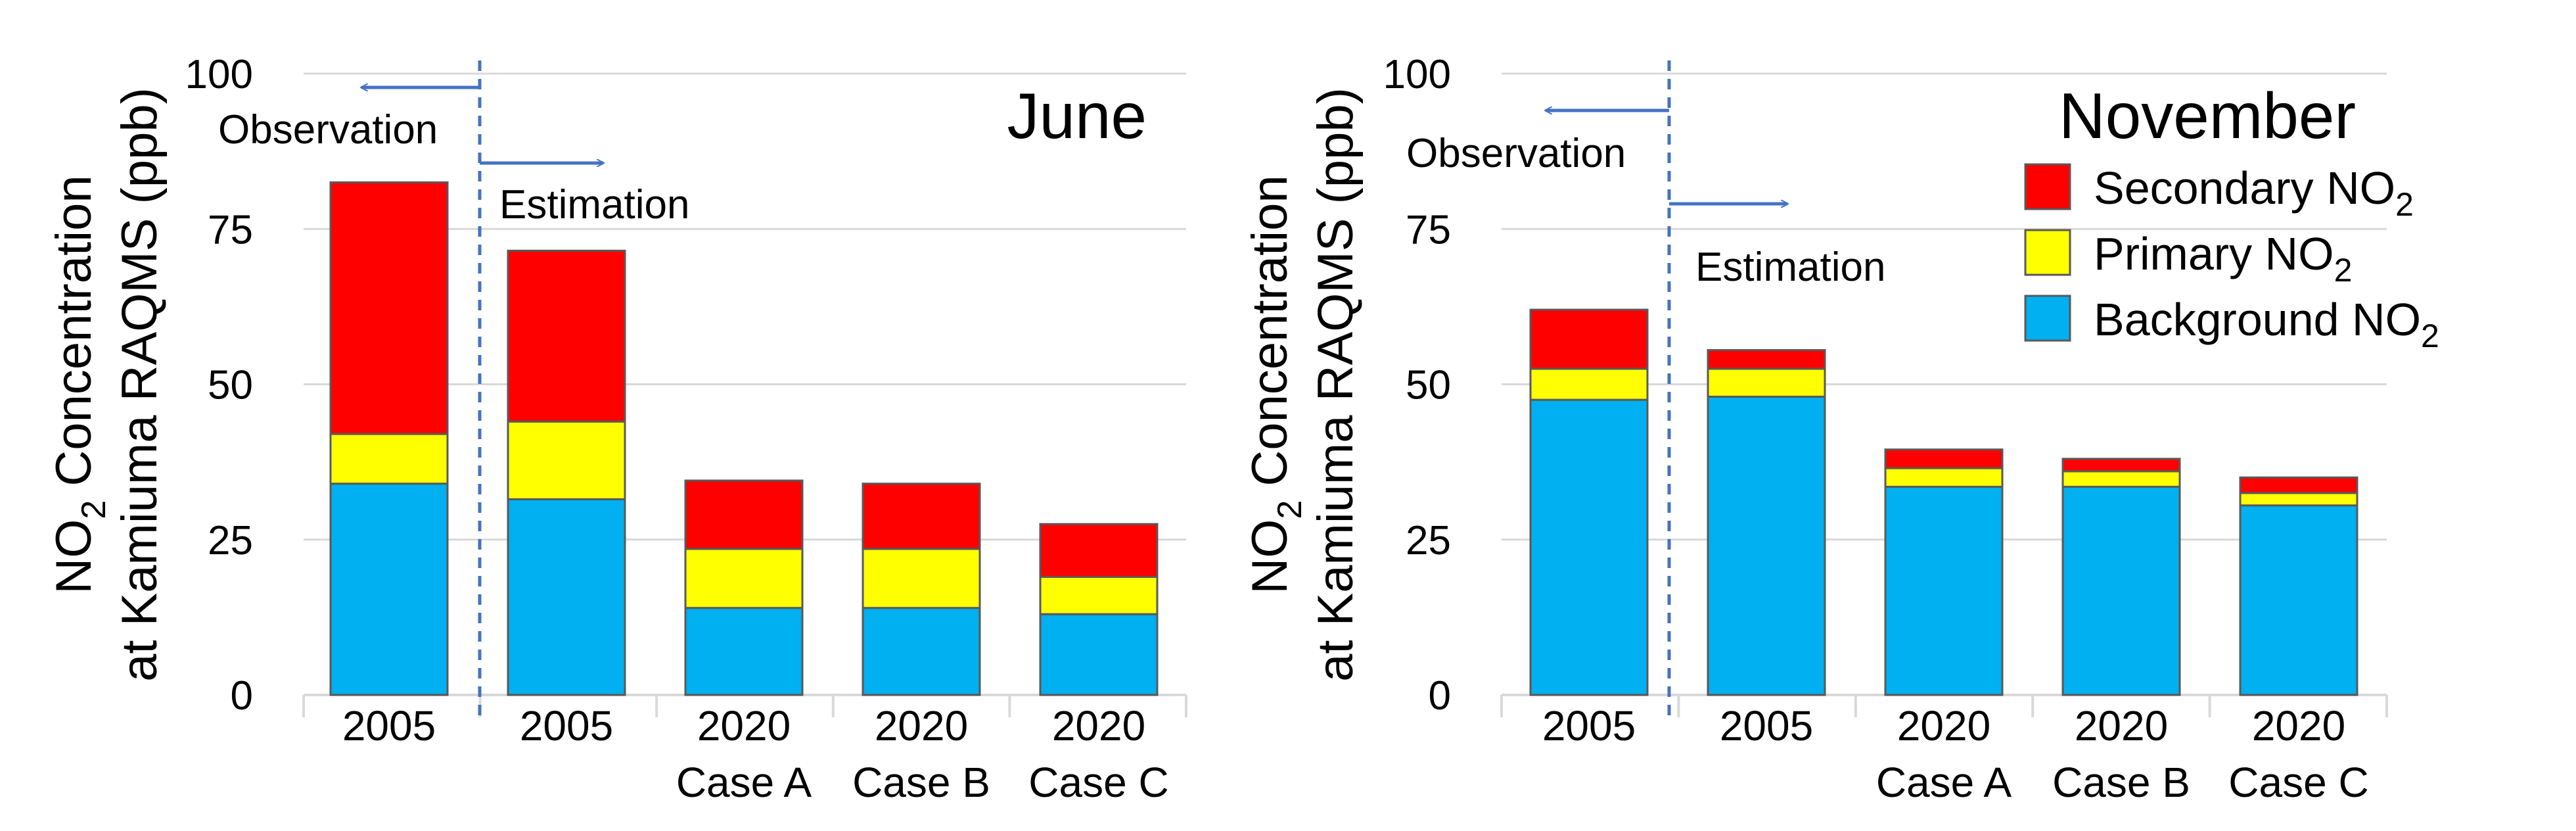 The width and height of the screenshot is (2576, 831). What do you see at coordinates (2047, 252) in the screenshot?
I see `legend-swatch-primary` at bounding box center [2047, 252].